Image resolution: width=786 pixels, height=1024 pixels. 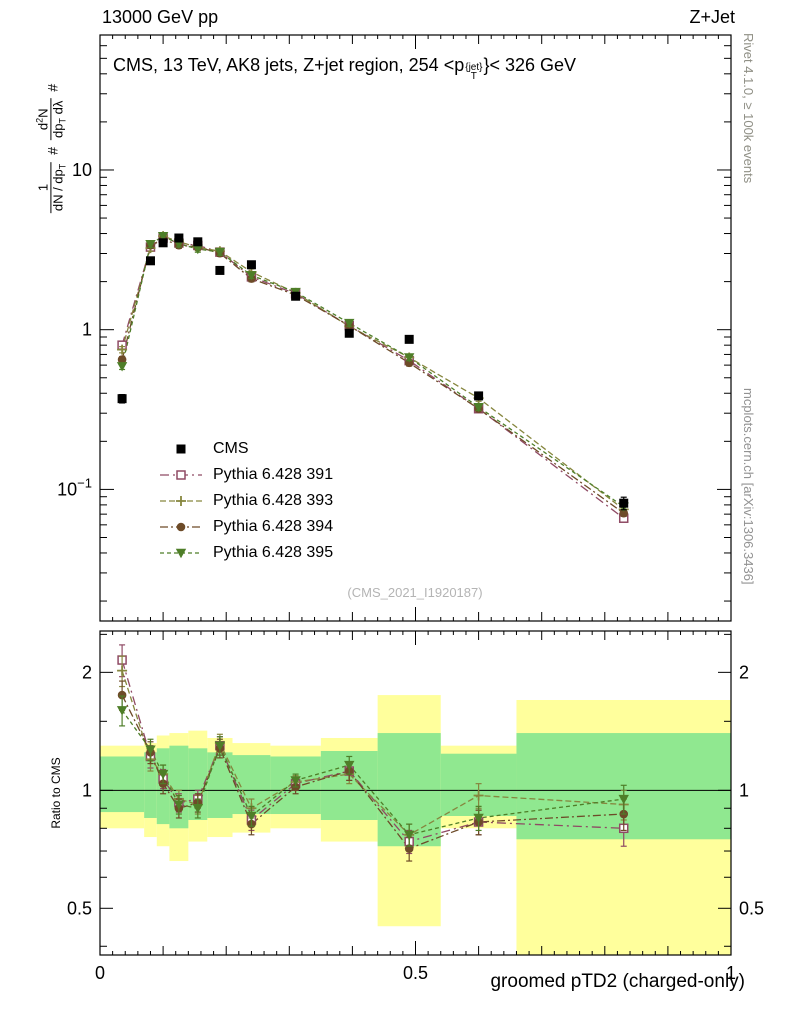 I want to click on open-cross-icon, so click(x=181, y=501).